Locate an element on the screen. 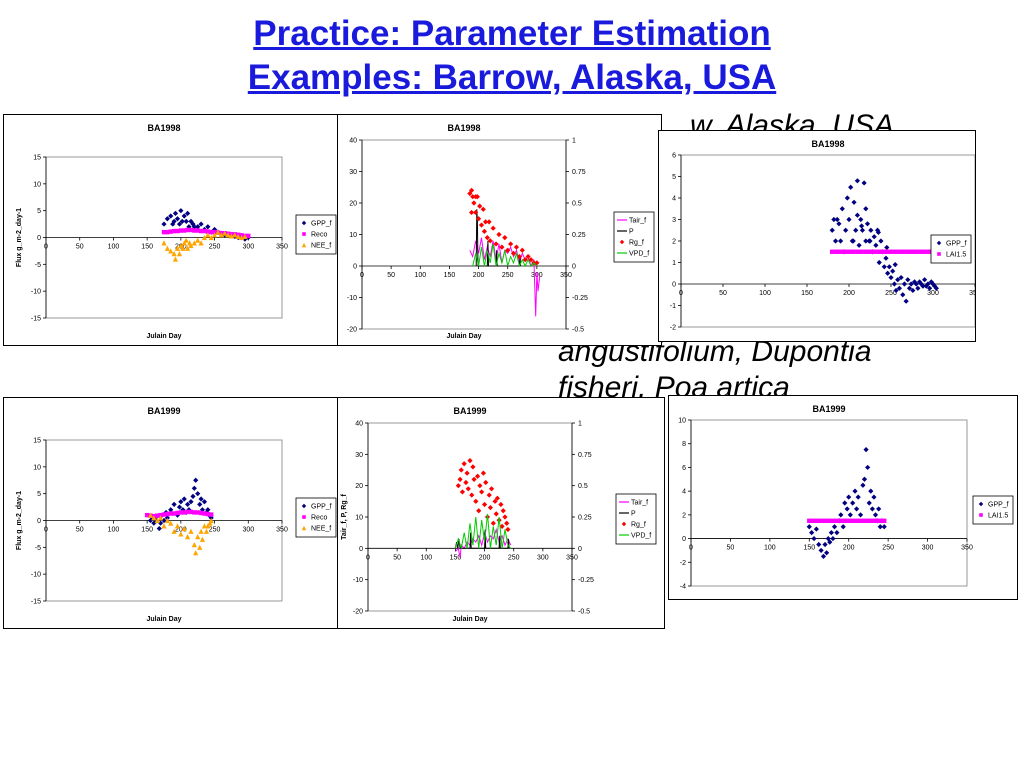  legend: GPP_f Reco NEE_f is located at coordinates (316, 234).